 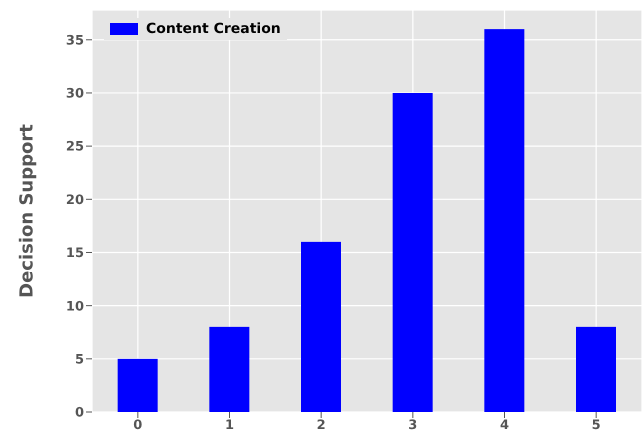 I want to click on y-tick-label: 10, so click(x=75, y=306).